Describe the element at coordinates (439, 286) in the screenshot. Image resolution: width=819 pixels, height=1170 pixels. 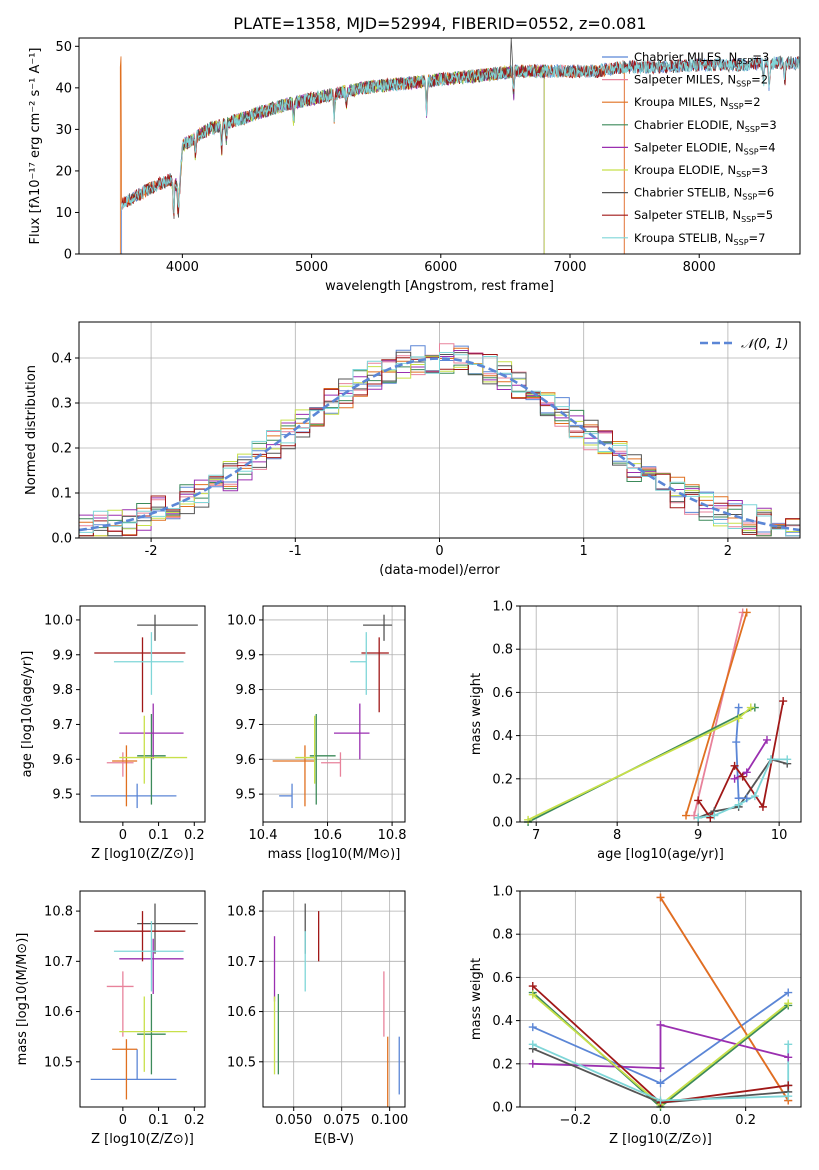
I see `x-axis-label: wavelength [Angstrom, rest frame]` at that location.